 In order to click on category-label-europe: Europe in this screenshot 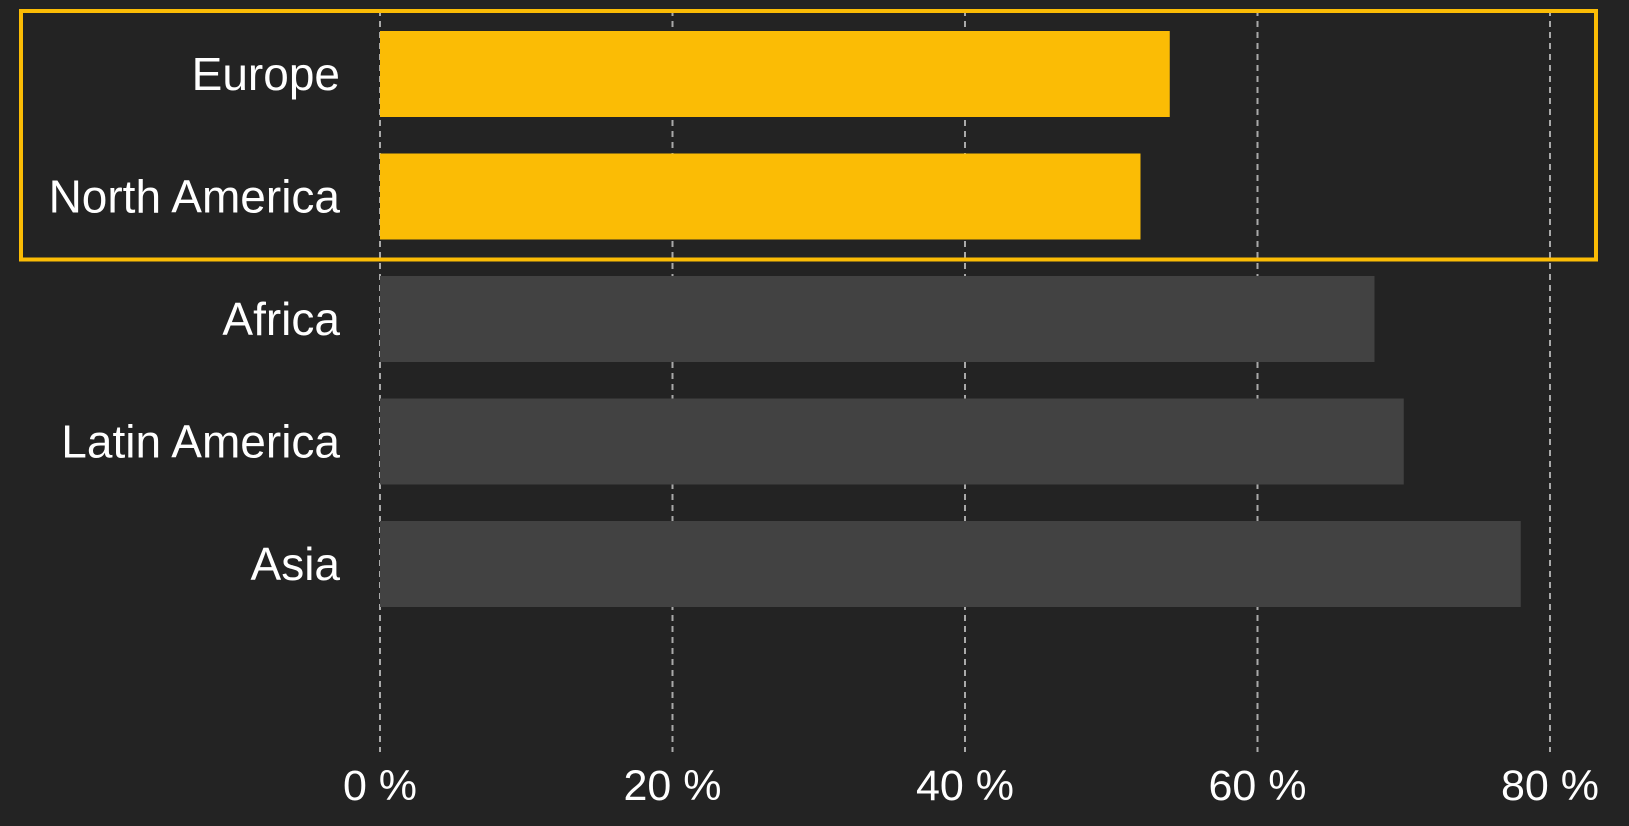, I will do `click(266, 74)`.